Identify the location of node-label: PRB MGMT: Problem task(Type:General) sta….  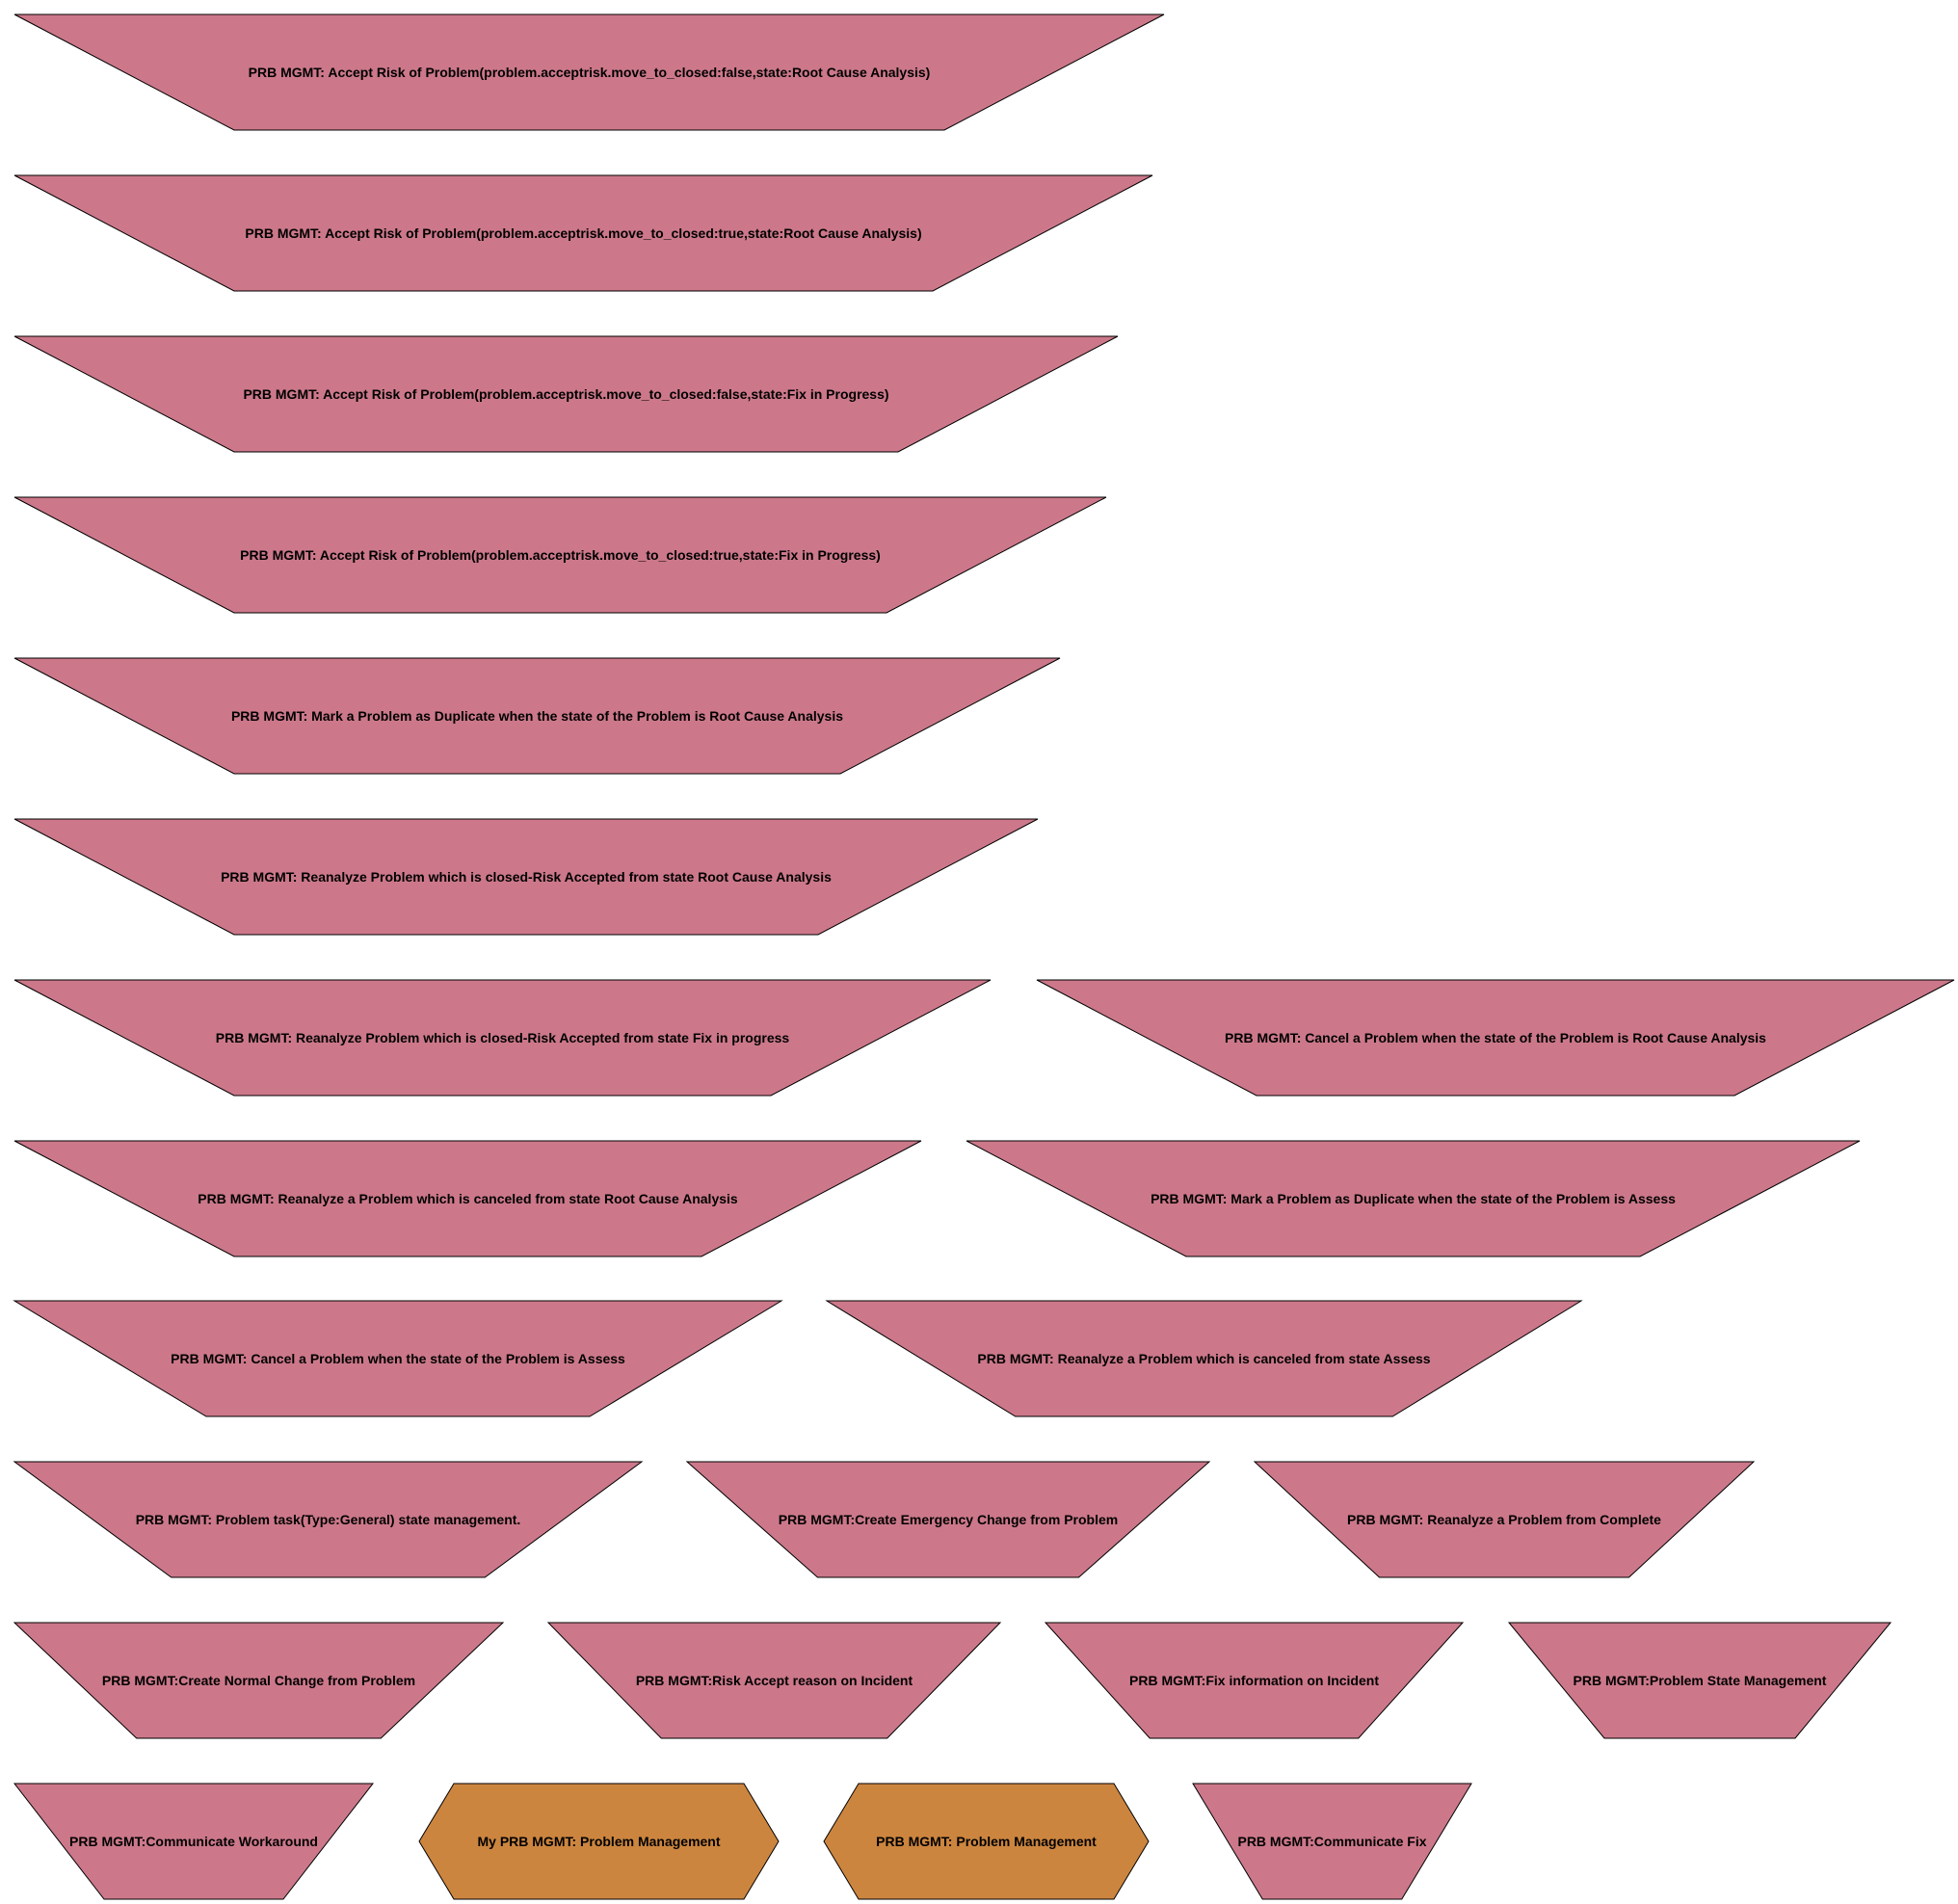
(328, 1520).